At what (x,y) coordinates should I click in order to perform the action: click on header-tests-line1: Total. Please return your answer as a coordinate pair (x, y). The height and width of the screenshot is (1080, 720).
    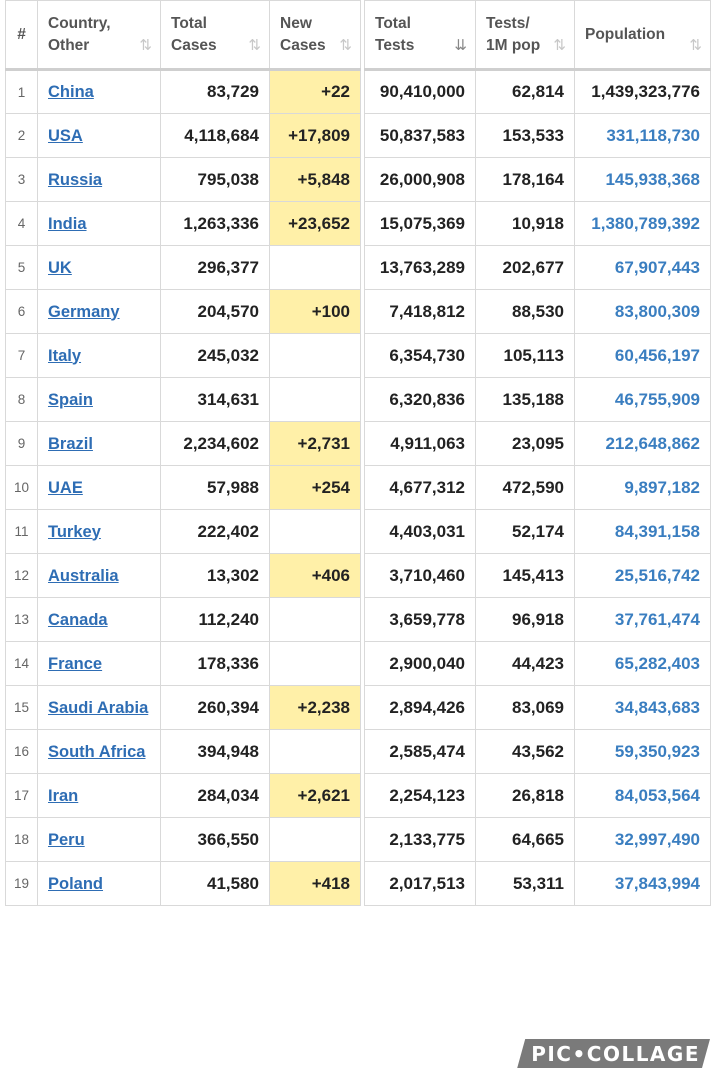
    Looking at the image, I should click on (393, 23).